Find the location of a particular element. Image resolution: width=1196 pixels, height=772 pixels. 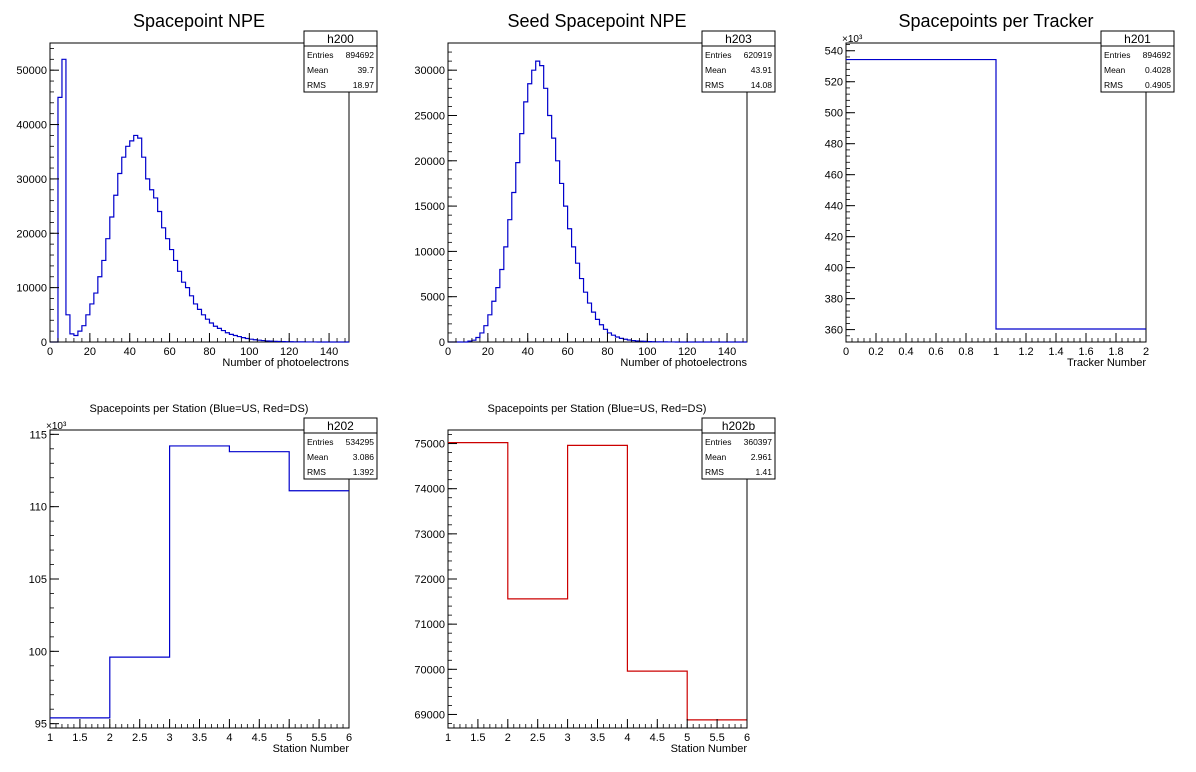

y-tick-label: 30000 is located at coordinates (429, 71).